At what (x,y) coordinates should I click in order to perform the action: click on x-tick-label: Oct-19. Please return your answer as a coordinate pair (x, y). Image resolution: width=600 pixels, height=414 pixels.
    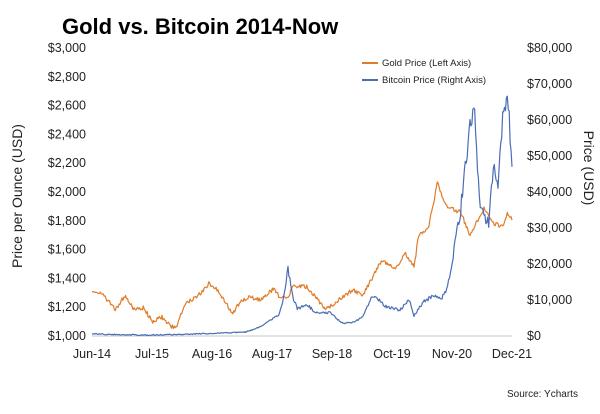
    Looking at the image, I should click on (392, 354).